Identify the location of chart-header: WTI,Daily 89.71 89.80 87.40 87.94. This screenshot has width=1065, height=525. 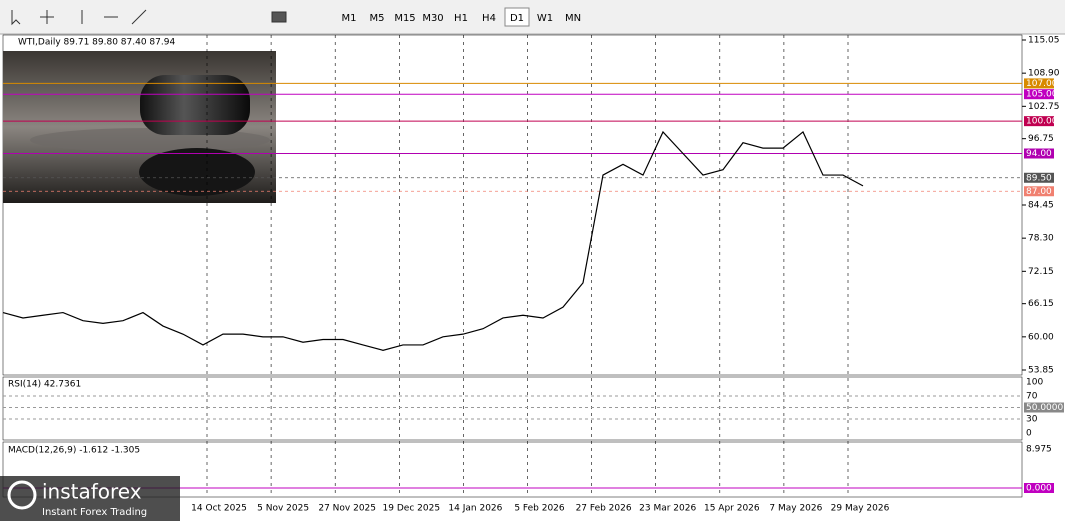
(96, 43).